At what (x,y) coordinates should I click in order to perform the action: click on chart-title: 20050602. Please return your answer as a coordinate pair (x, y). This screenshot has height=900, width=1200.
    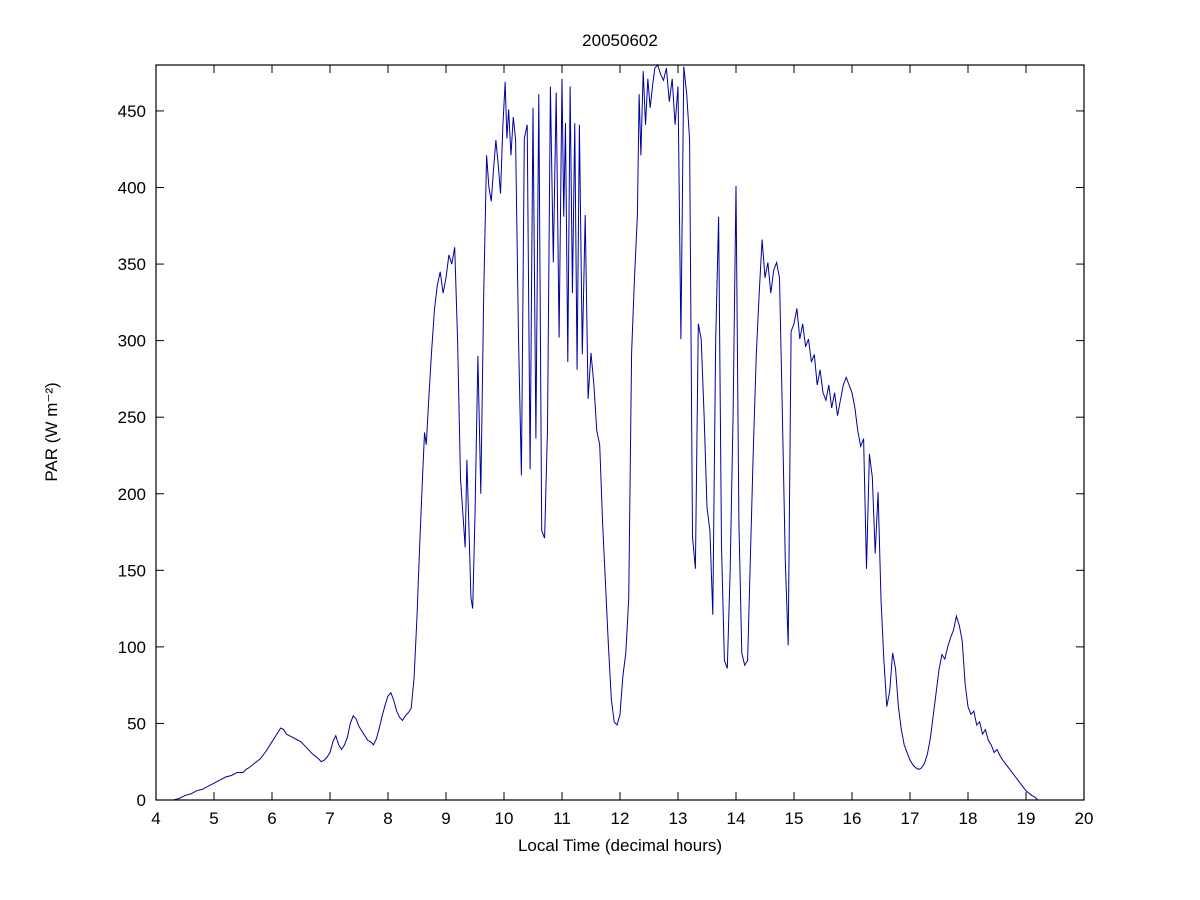
    Looking at the image, I should click on (620, 40).